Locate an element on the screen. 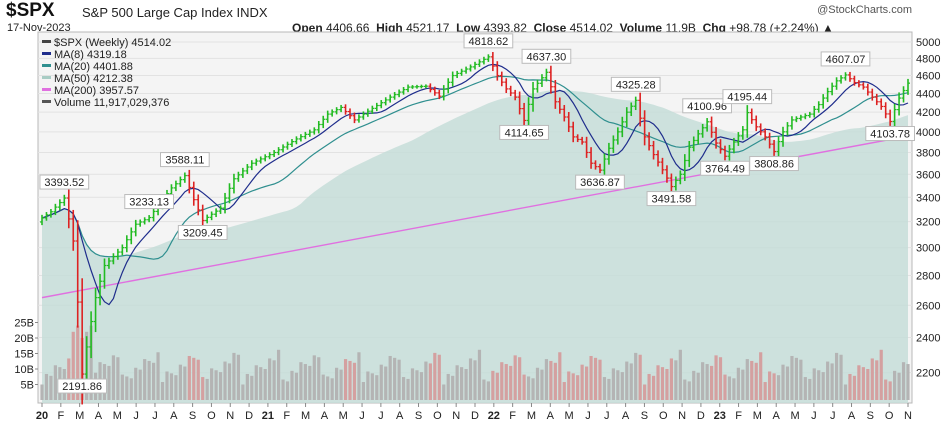  price-annotation: 3233.13 is located at coordinates (149, 203).